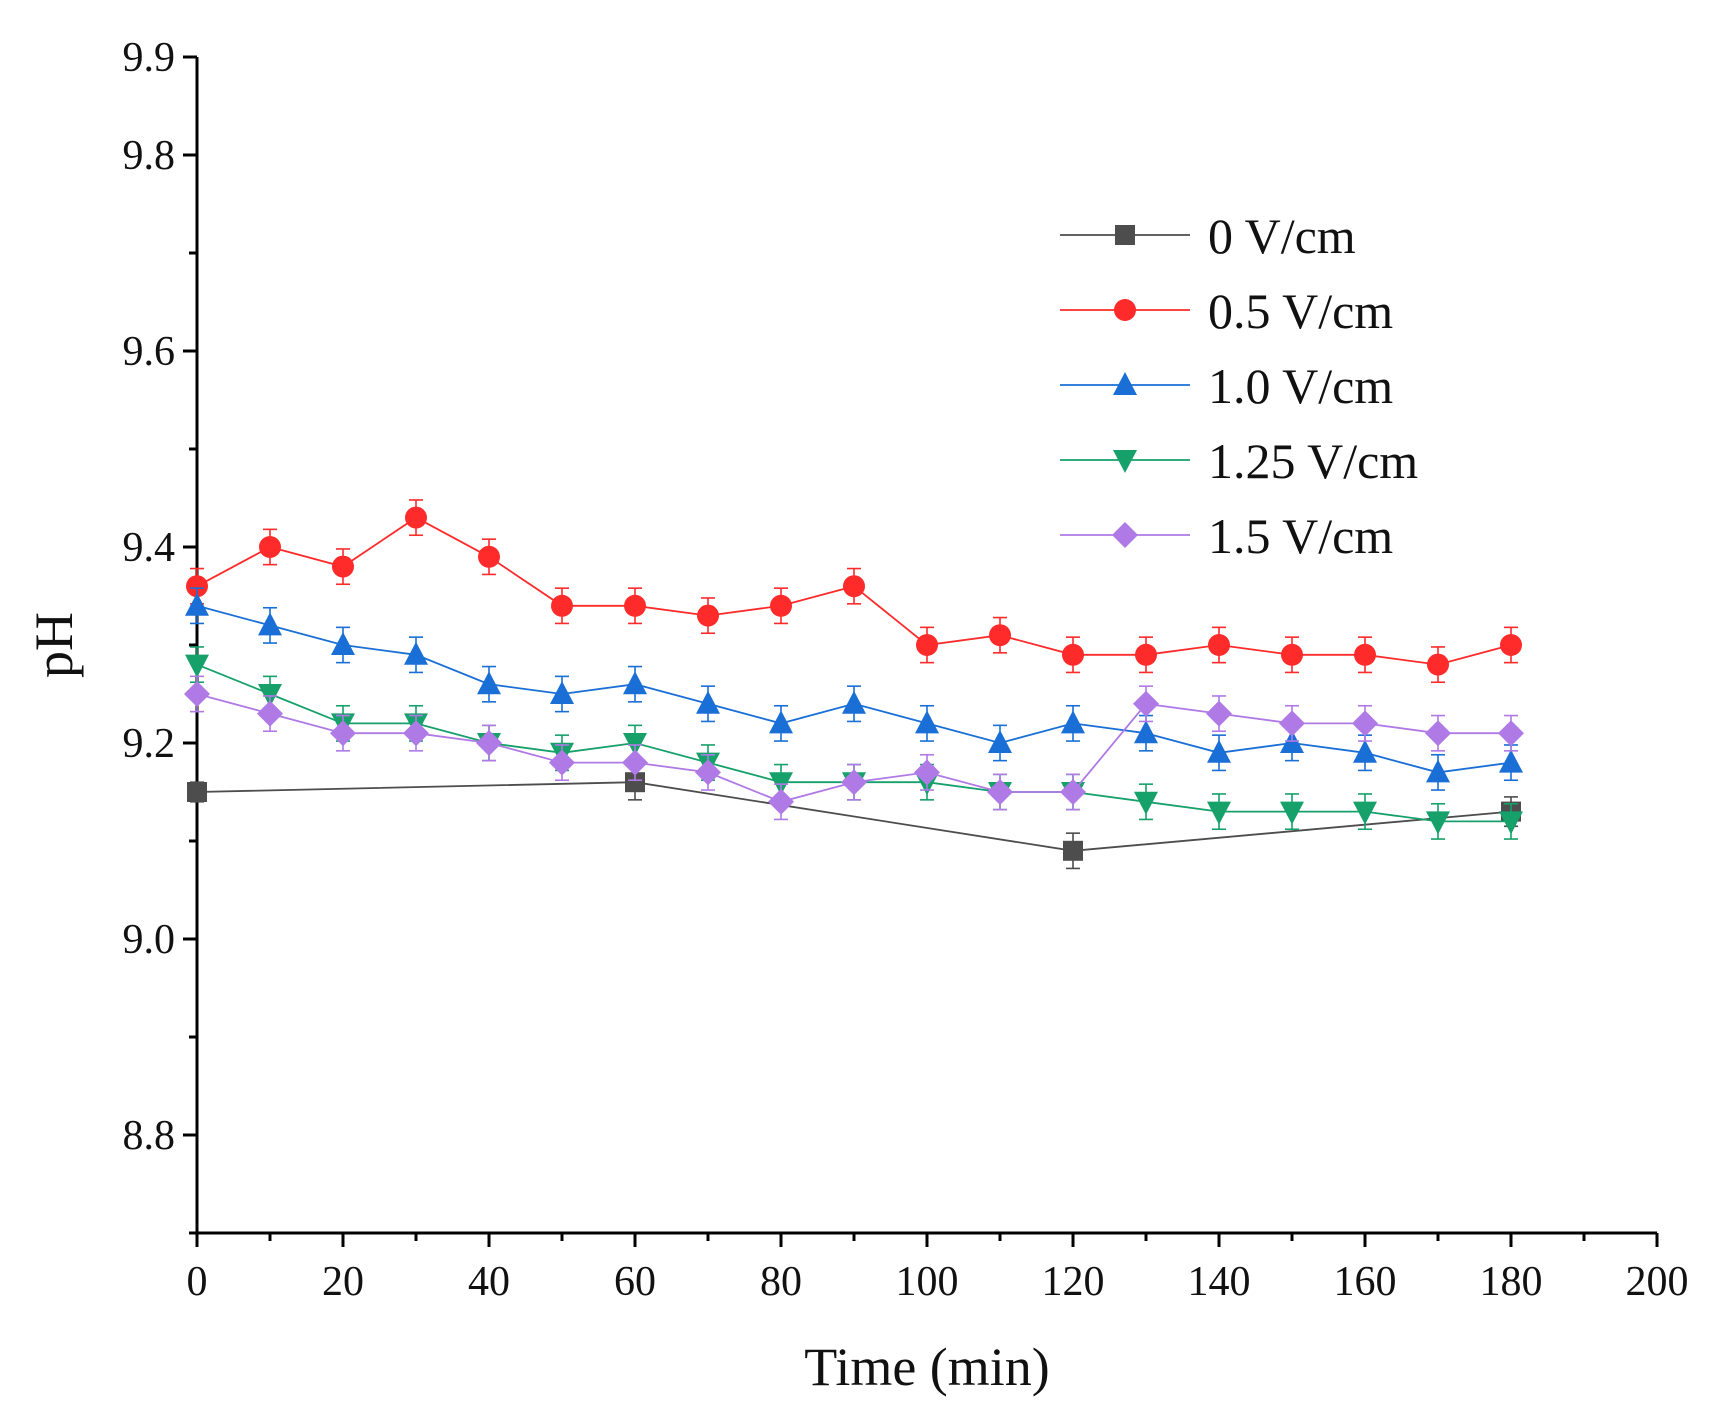 Image resolution: width=1715 pixels, height=1419 pixels. What do you see at coordinates (149, 548) in the screenshot?
I see `y-tick-label: 9.4` at bounding box center [149, 548].